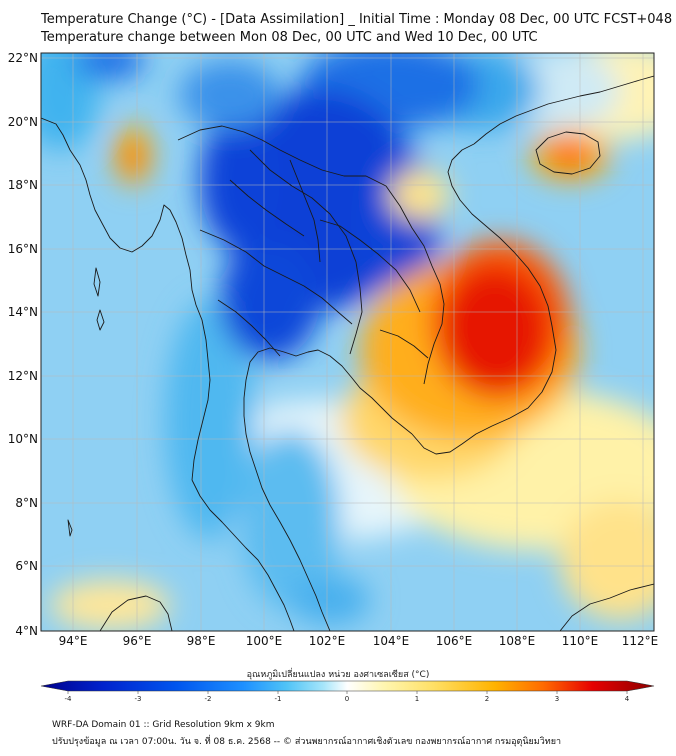  Describe the element at coordinates (73, 641) in the screenshot. I see `lon-tick-label: 94°E` at that location.